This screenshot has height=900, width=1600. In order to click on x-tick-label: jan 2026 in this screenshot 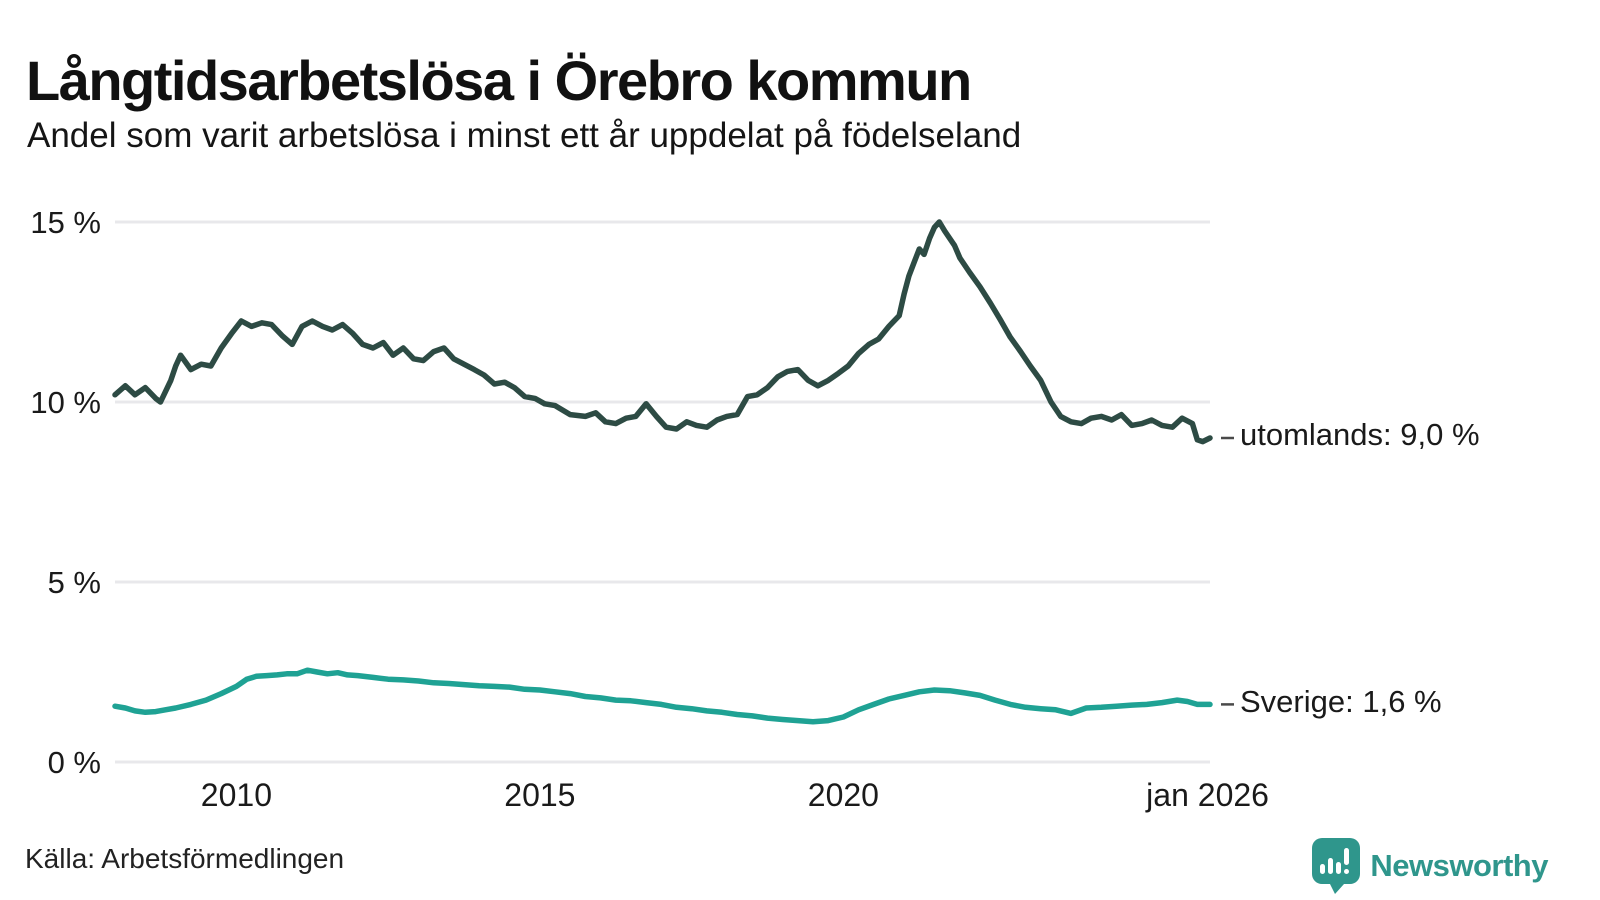, I will do `click(1207, 795)`.